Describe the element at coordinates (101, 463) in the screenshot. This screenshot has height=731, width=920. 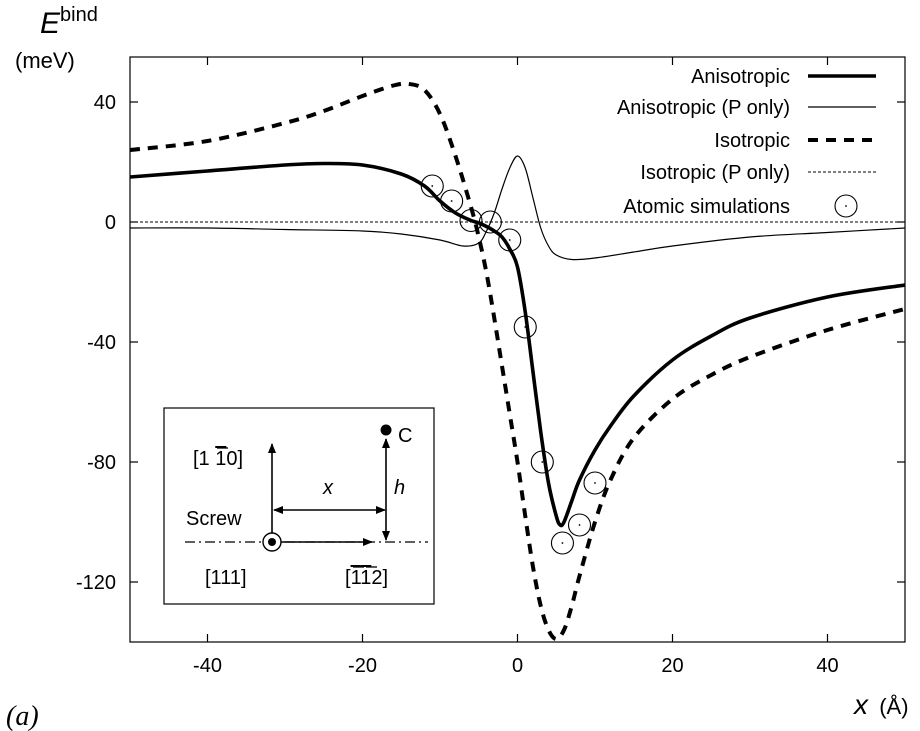
I see `y-tick-label-3: -80` at that location.